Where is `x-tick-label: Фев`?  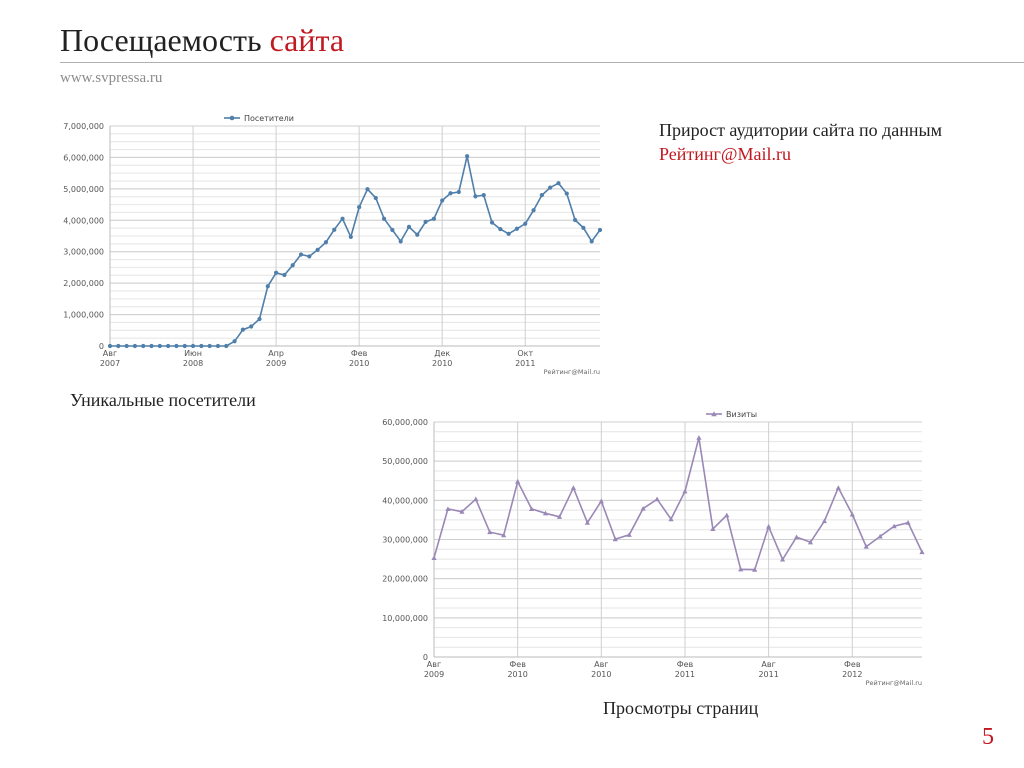 x-tick-label: Фев is located at coordinates (359, 353).